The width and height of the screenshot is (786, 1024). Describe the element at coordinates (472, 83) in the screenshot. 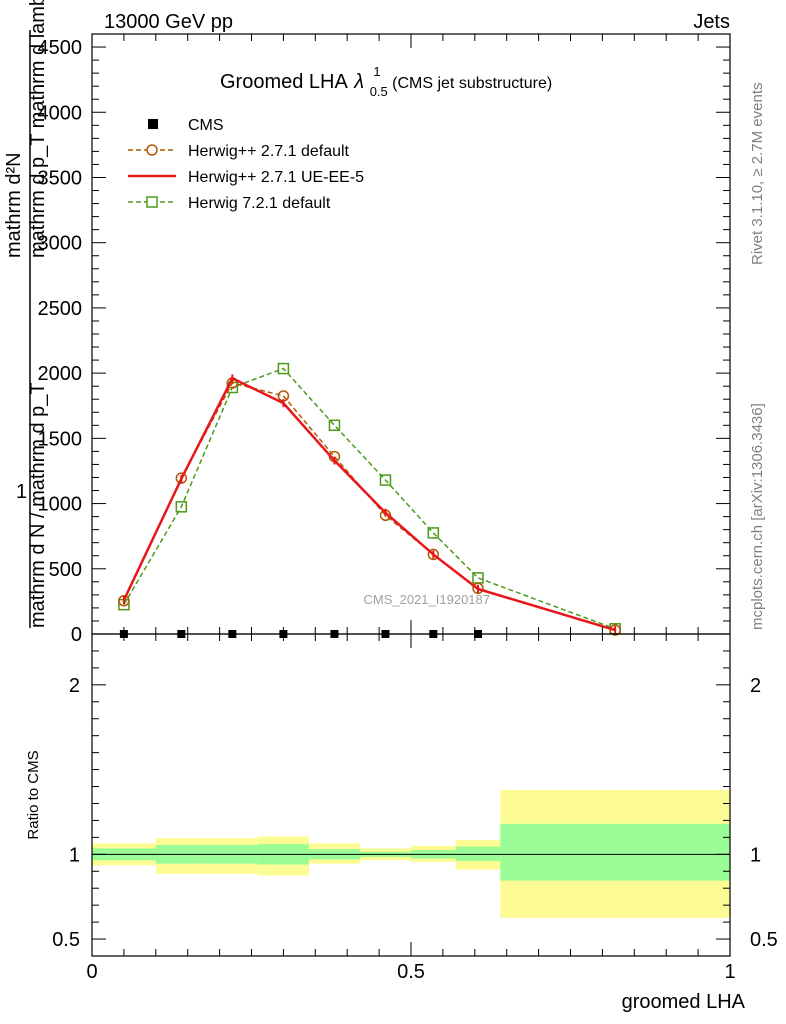

I see `chart-title-suffix: (CMS jet substructure)` at that location.